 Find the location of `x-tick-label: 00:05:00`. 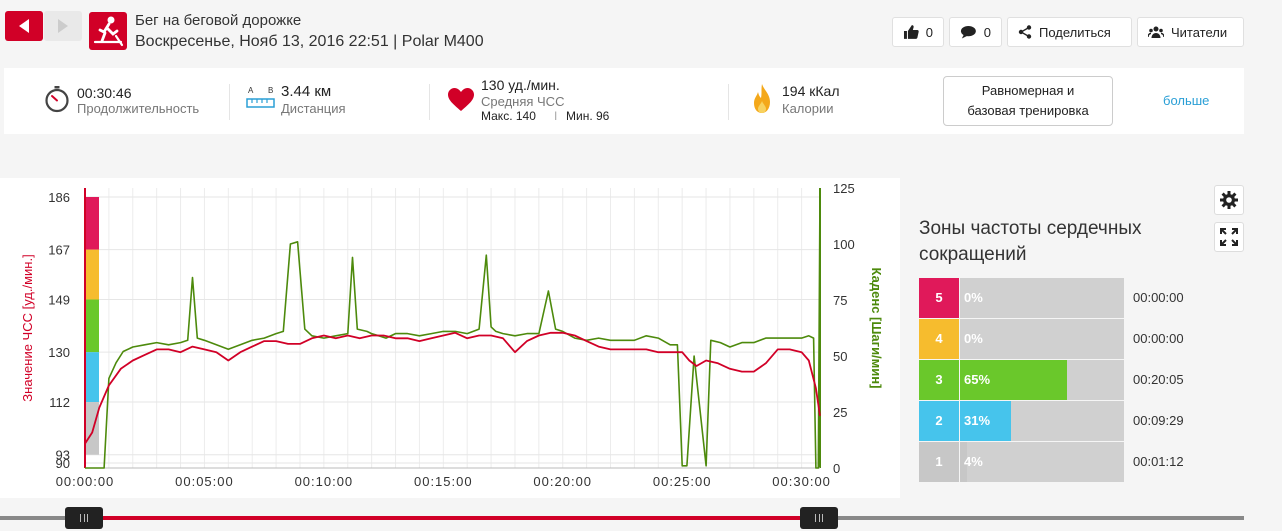

x-tick-label: 00:05:00 is located at coordinates (204, 481).